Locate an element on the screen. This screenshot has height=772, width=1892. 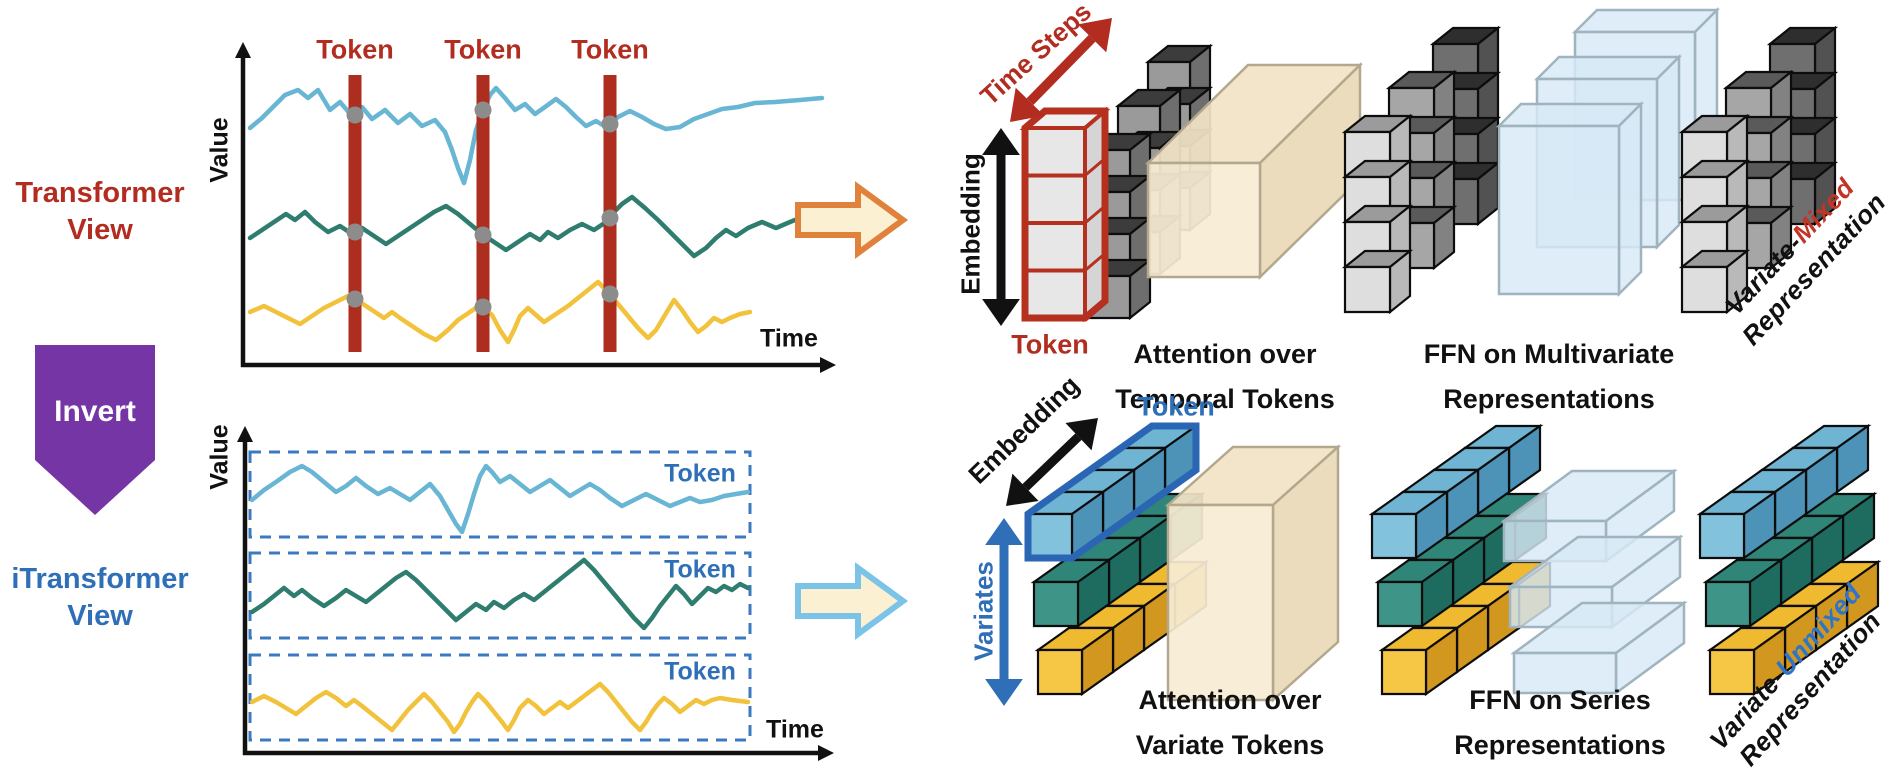
variate-group-attn-out-teal-row-seg0-front is located at coordinates (1400, 604).